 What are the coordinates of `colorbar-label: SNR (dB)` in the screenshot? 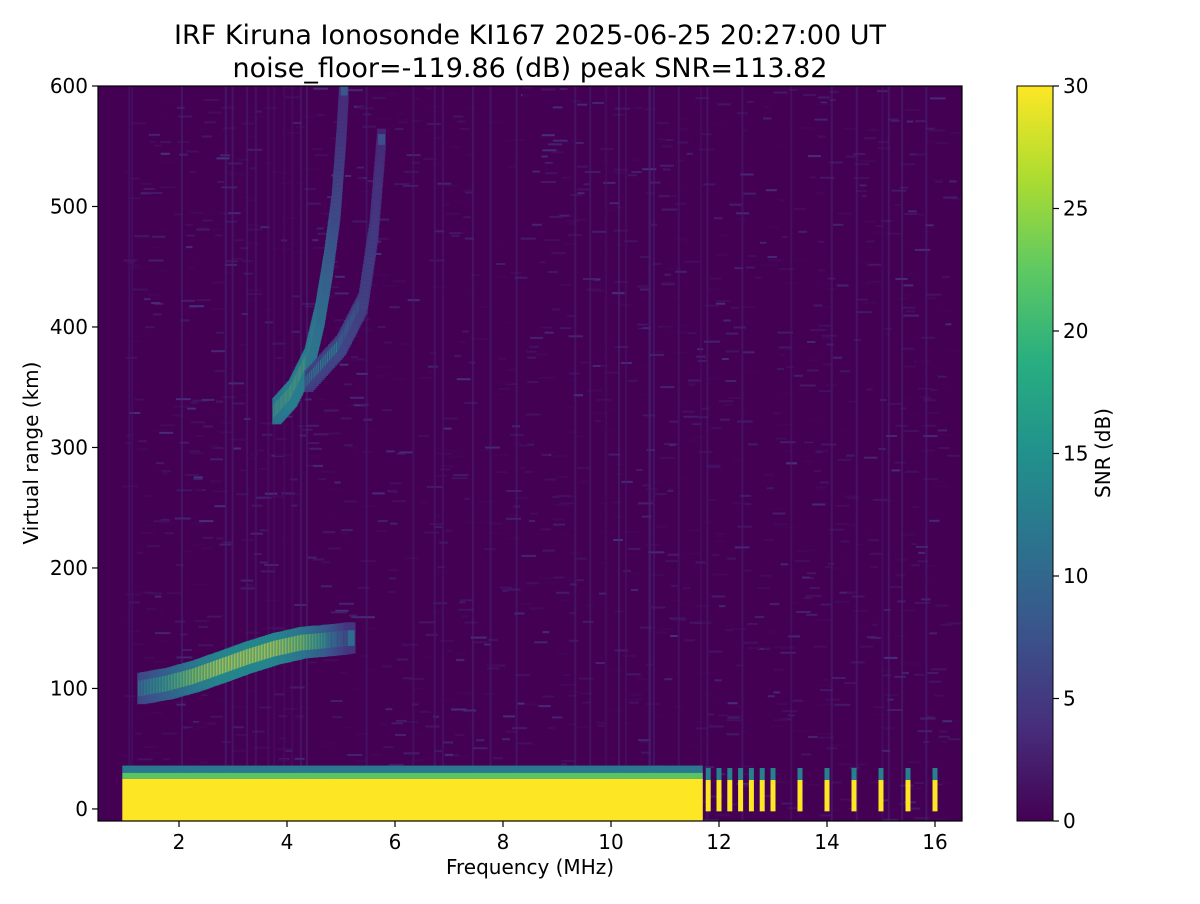 It's located at (1103, 453).